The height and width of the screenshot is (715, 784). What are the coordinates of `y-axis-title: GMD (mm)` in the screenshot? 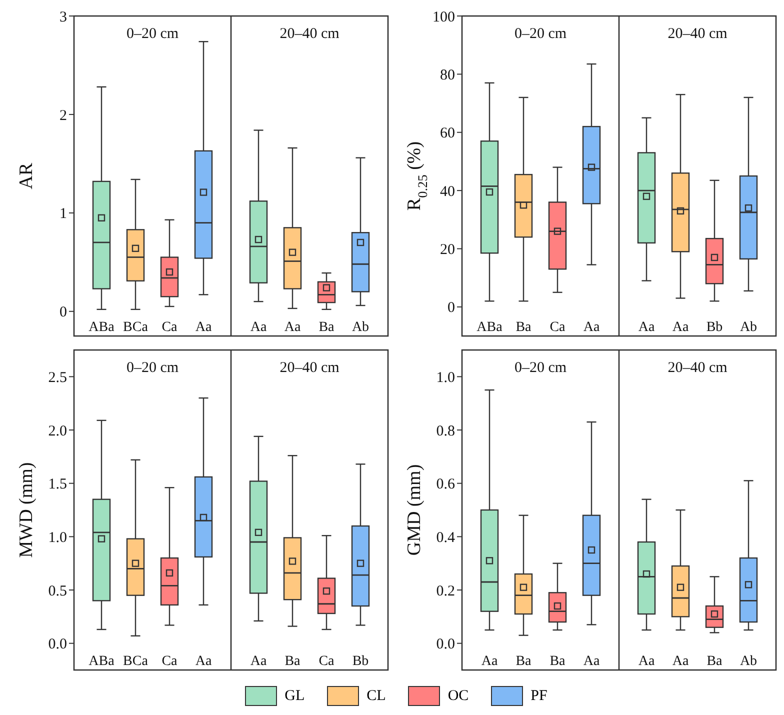 It's located at (415, 510).